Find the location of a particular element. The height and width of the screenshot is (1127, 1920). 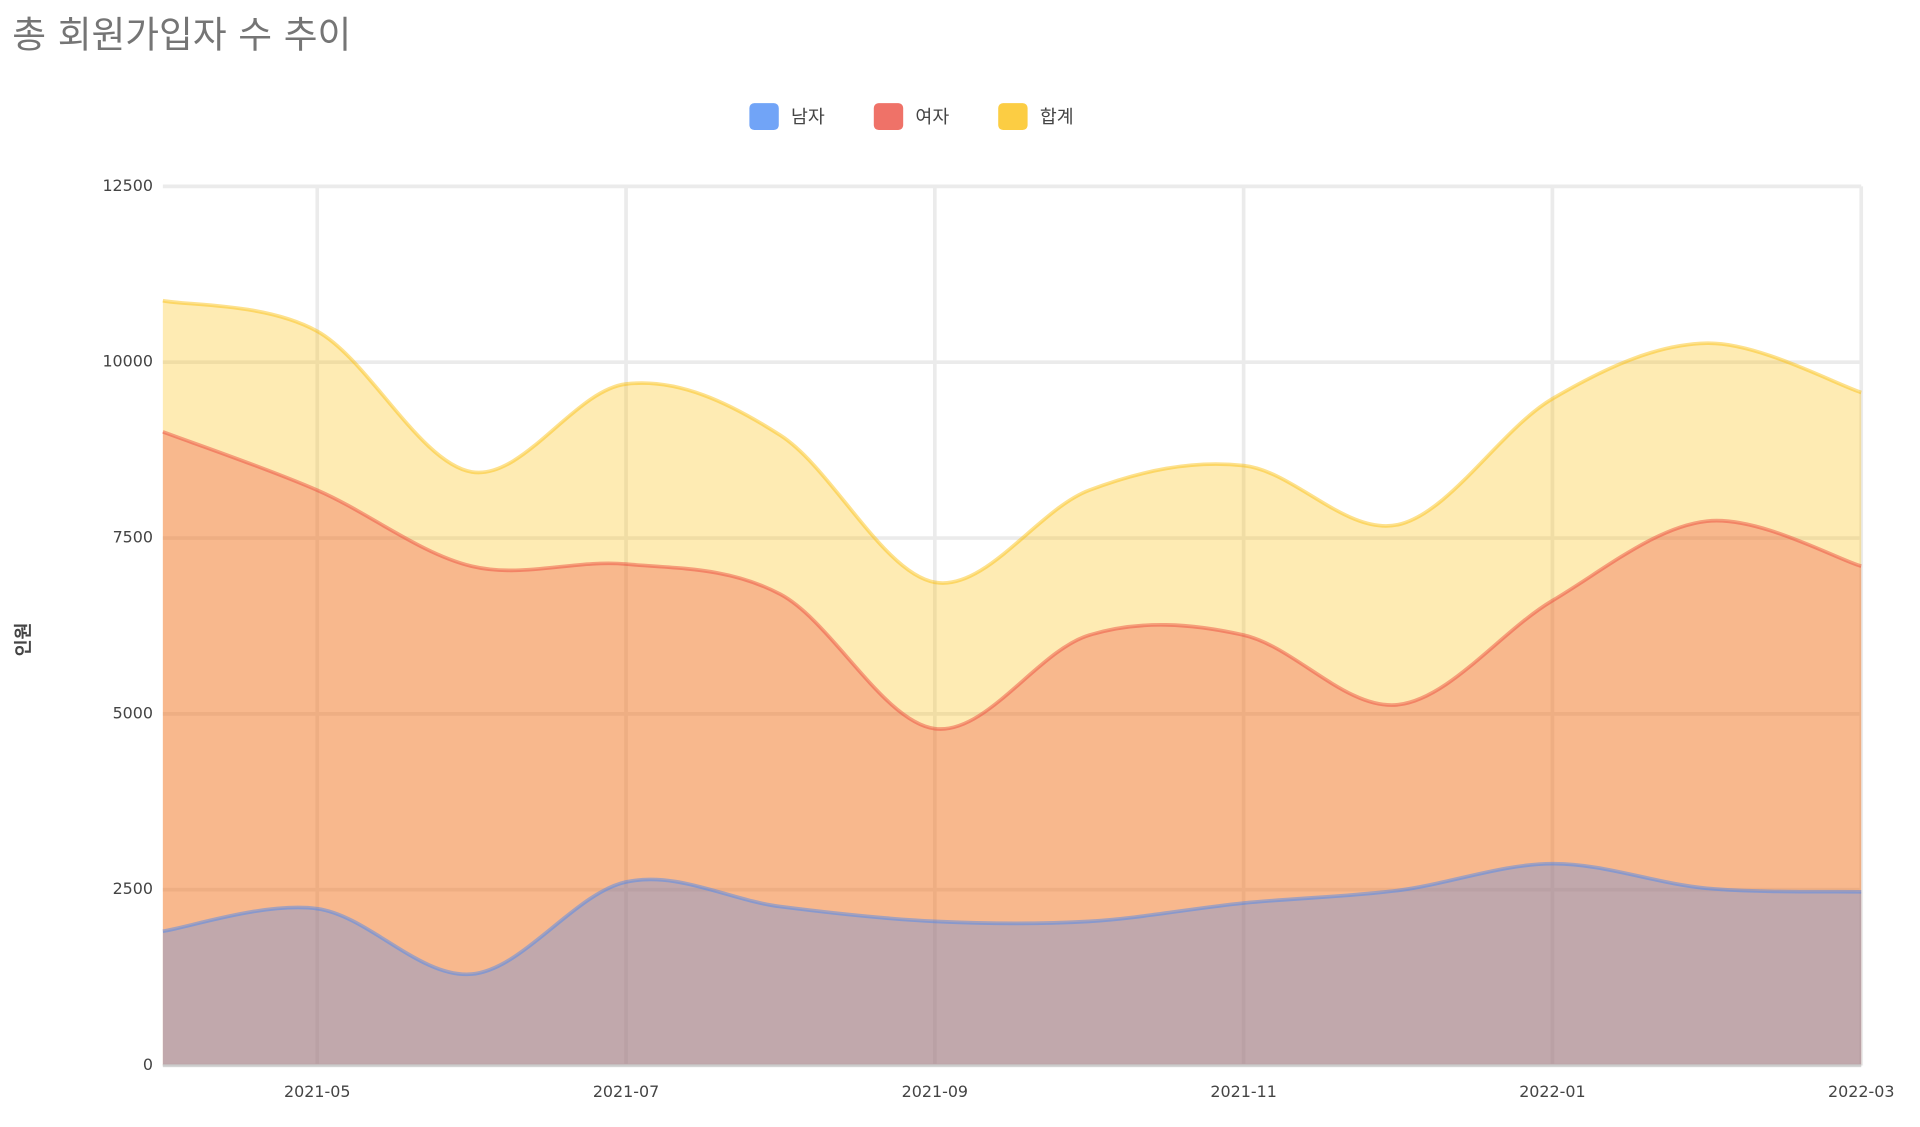

legend-label: 남자 is located at coordinates (808, 117).